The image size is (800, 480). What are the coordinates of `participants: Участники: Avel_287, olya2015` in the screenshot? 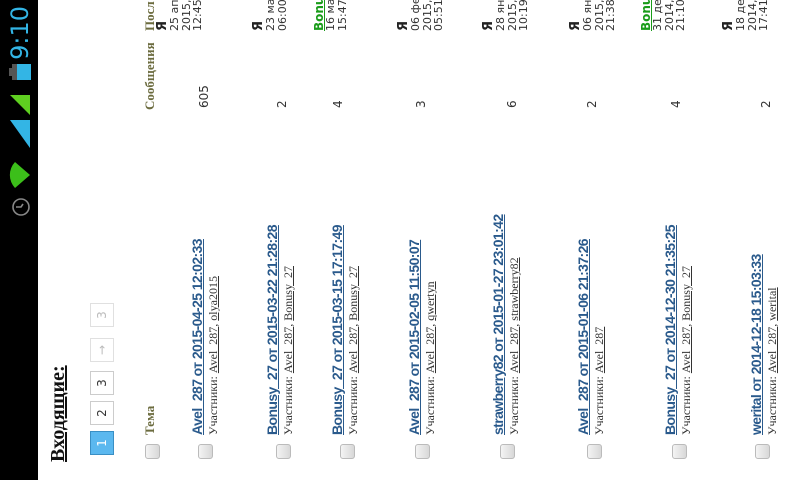 It's located at (213, 355).